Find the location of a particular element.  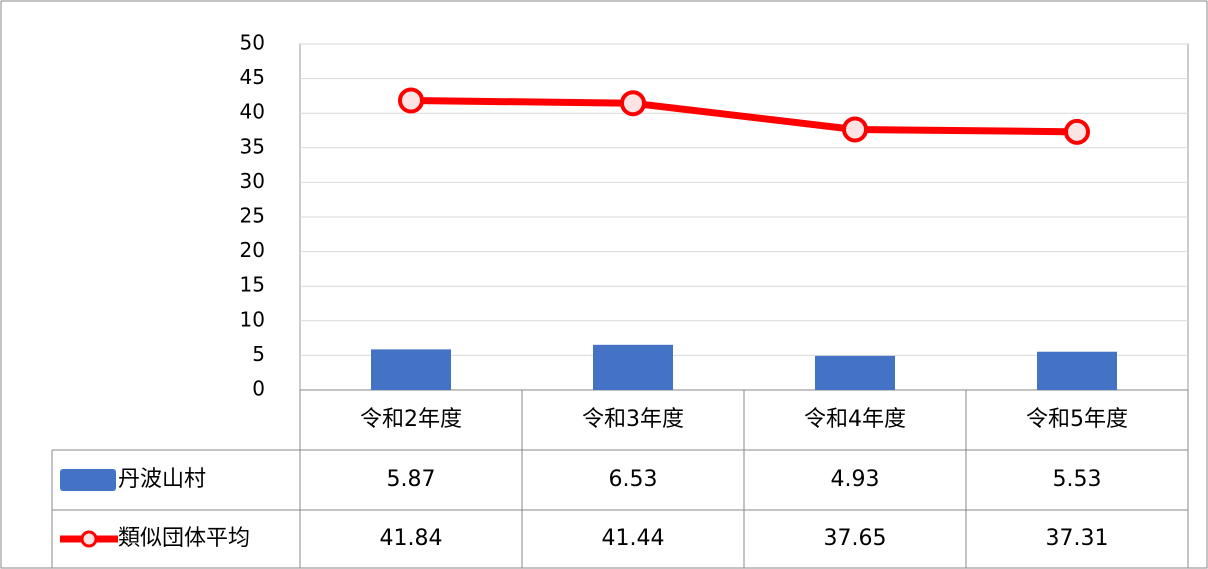

table-value: 41.44 is located at coordinates (633, 538).